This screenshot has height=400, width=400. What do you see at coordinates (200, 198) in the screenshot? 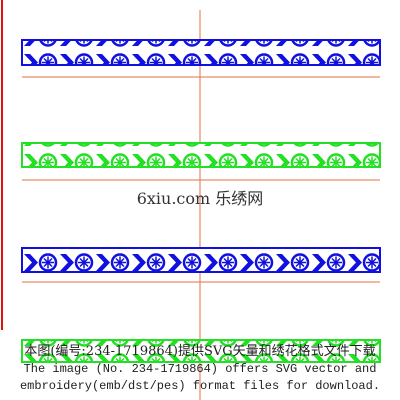
I see `site-watermark: 6xiu.com 乐绣网` at bounding box center [200, 198].